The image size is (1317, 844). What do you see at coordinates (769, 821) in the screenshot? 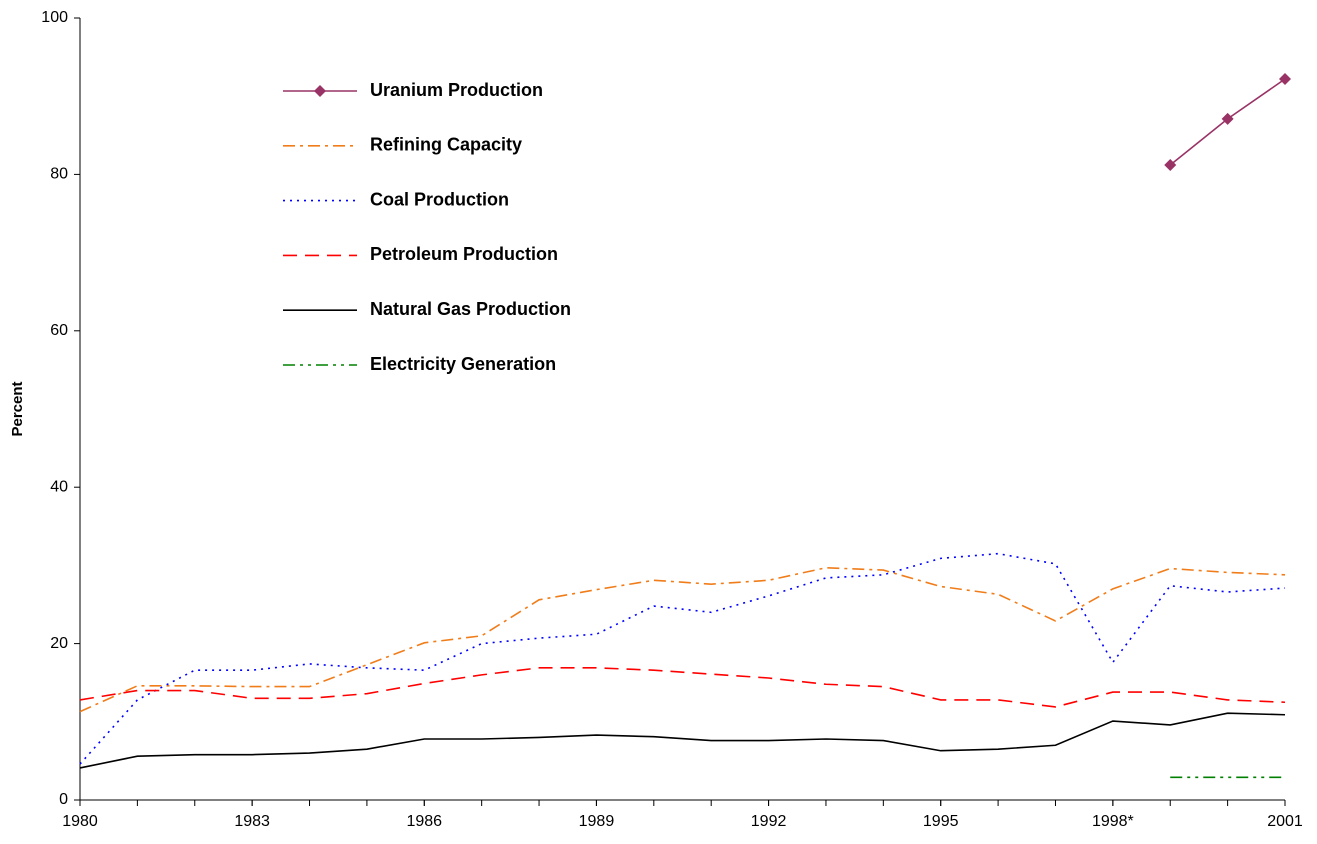
I see `x-tick-label: 1992` at bounding box center [769, 821].